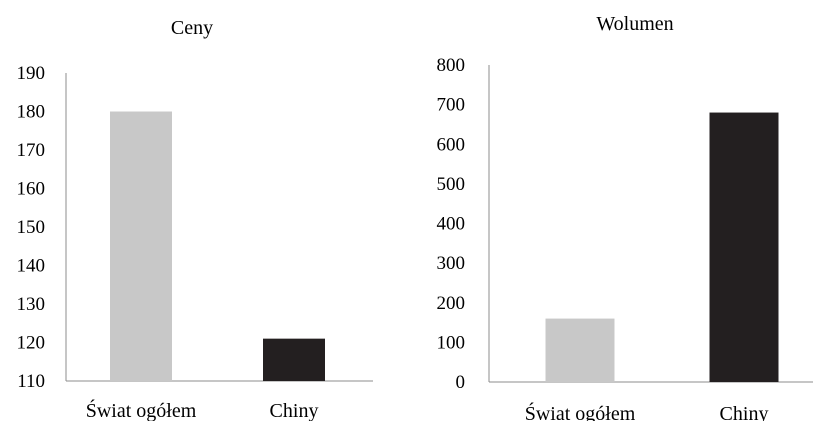 This screenshot has height=421, width=820. What do you see at coordinates (31, 112) in the screenshot?
I see `prices-y-tick-label: 180` at bounding box center [31, 112].